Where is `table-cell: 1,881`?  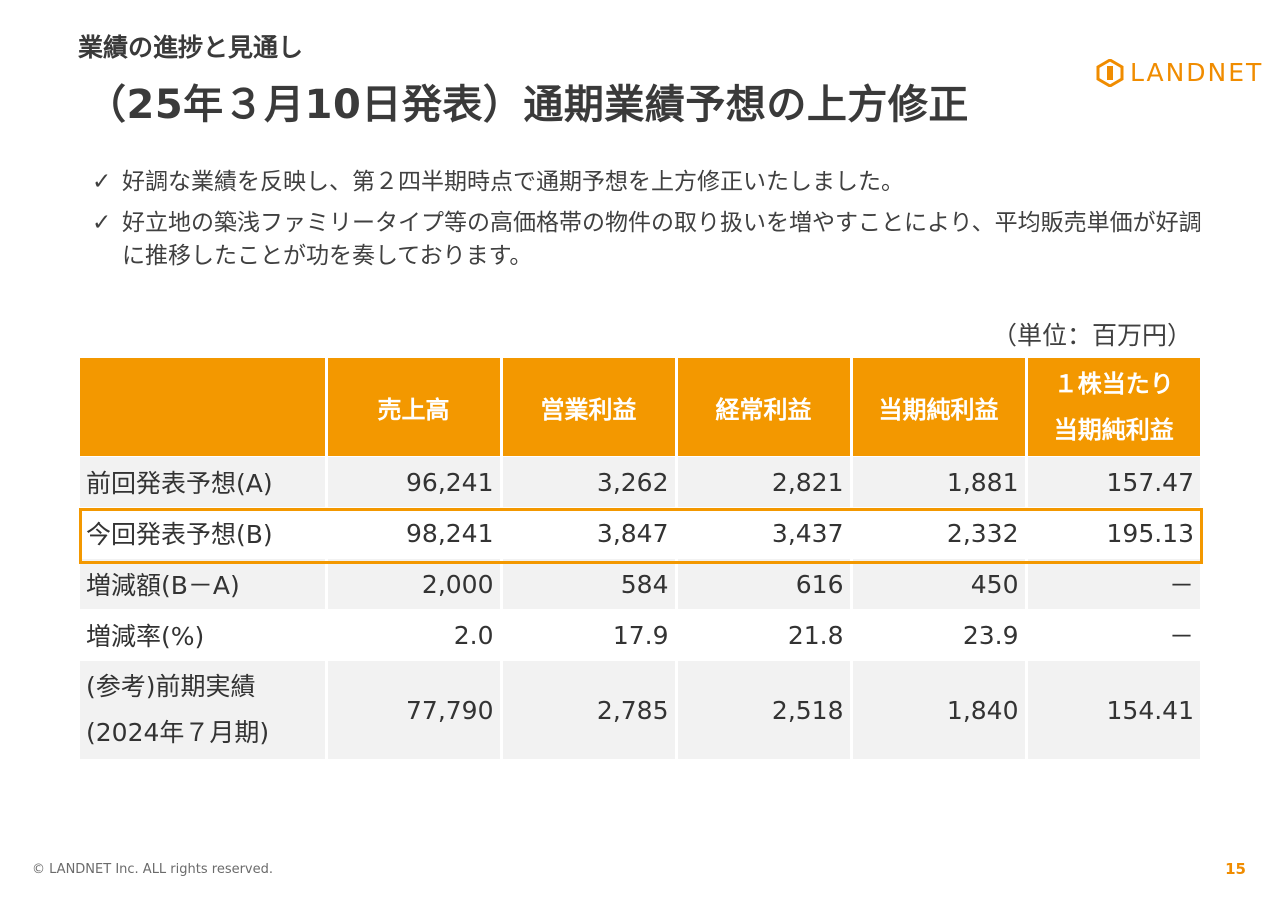
table-cell: 1,881 is located at coordinates (937, 482).